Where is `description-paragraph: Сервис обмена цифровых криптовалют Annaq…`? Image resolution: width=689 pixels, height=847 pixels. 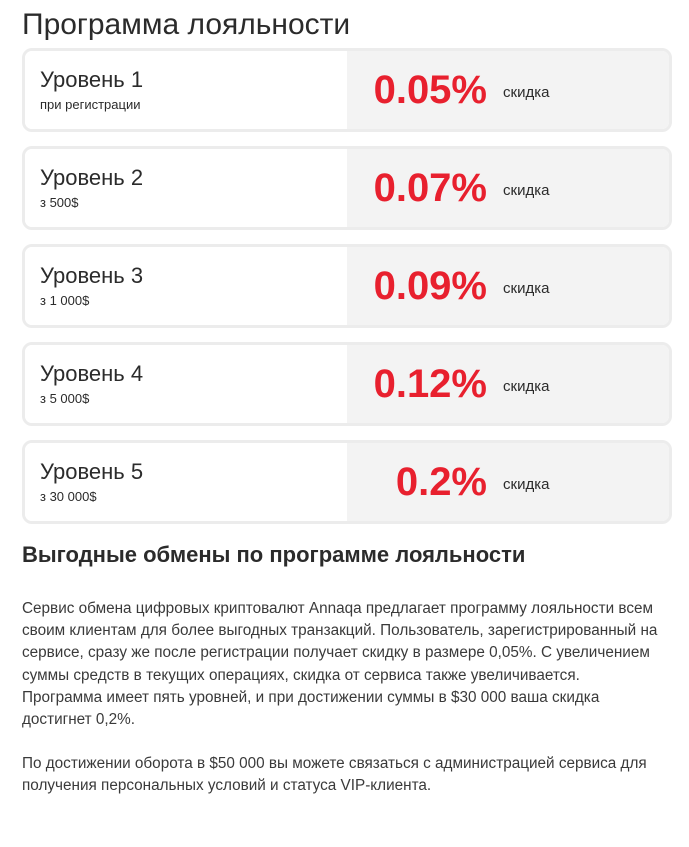
description-paragraph: Сервис обмена цифровых криптовалют Annaq… is located at coordinates (340, 664).